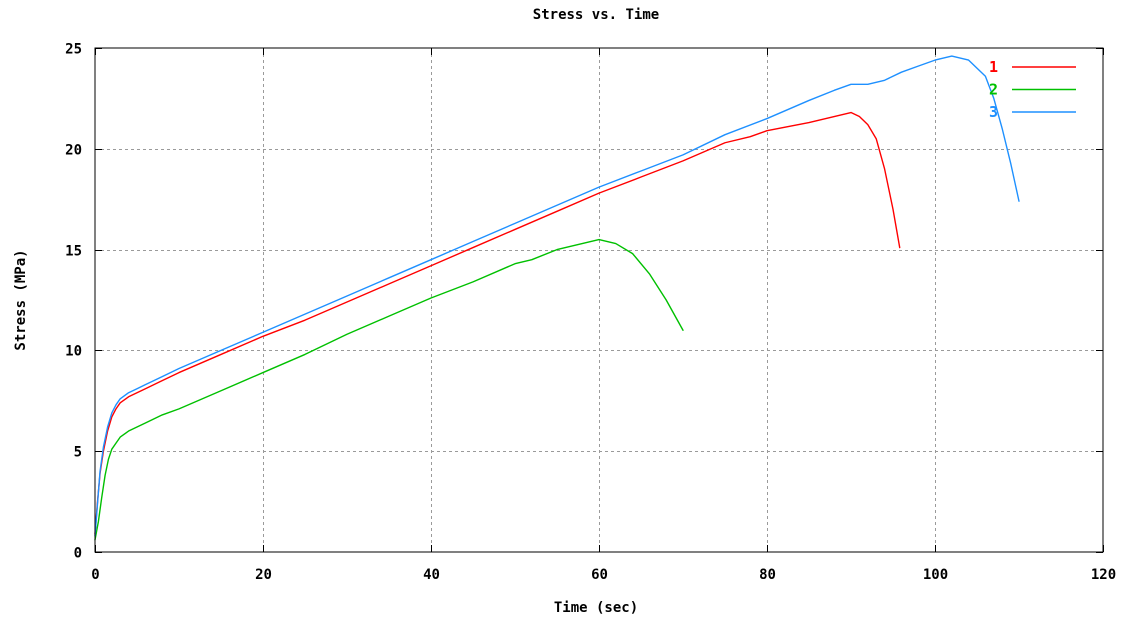  Describe the element at coordinates (73, 50) in the screenshot. I see `y-tick-label: 25` at that location.